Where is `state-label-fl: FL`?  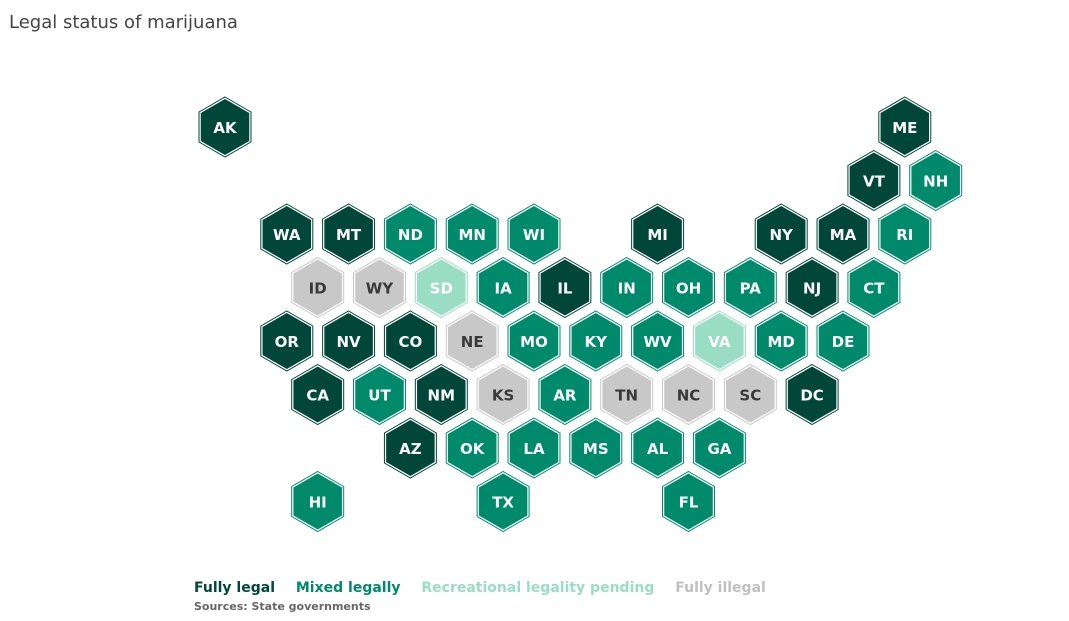 state-label-fl: FL is located at coordinates (689, 503).